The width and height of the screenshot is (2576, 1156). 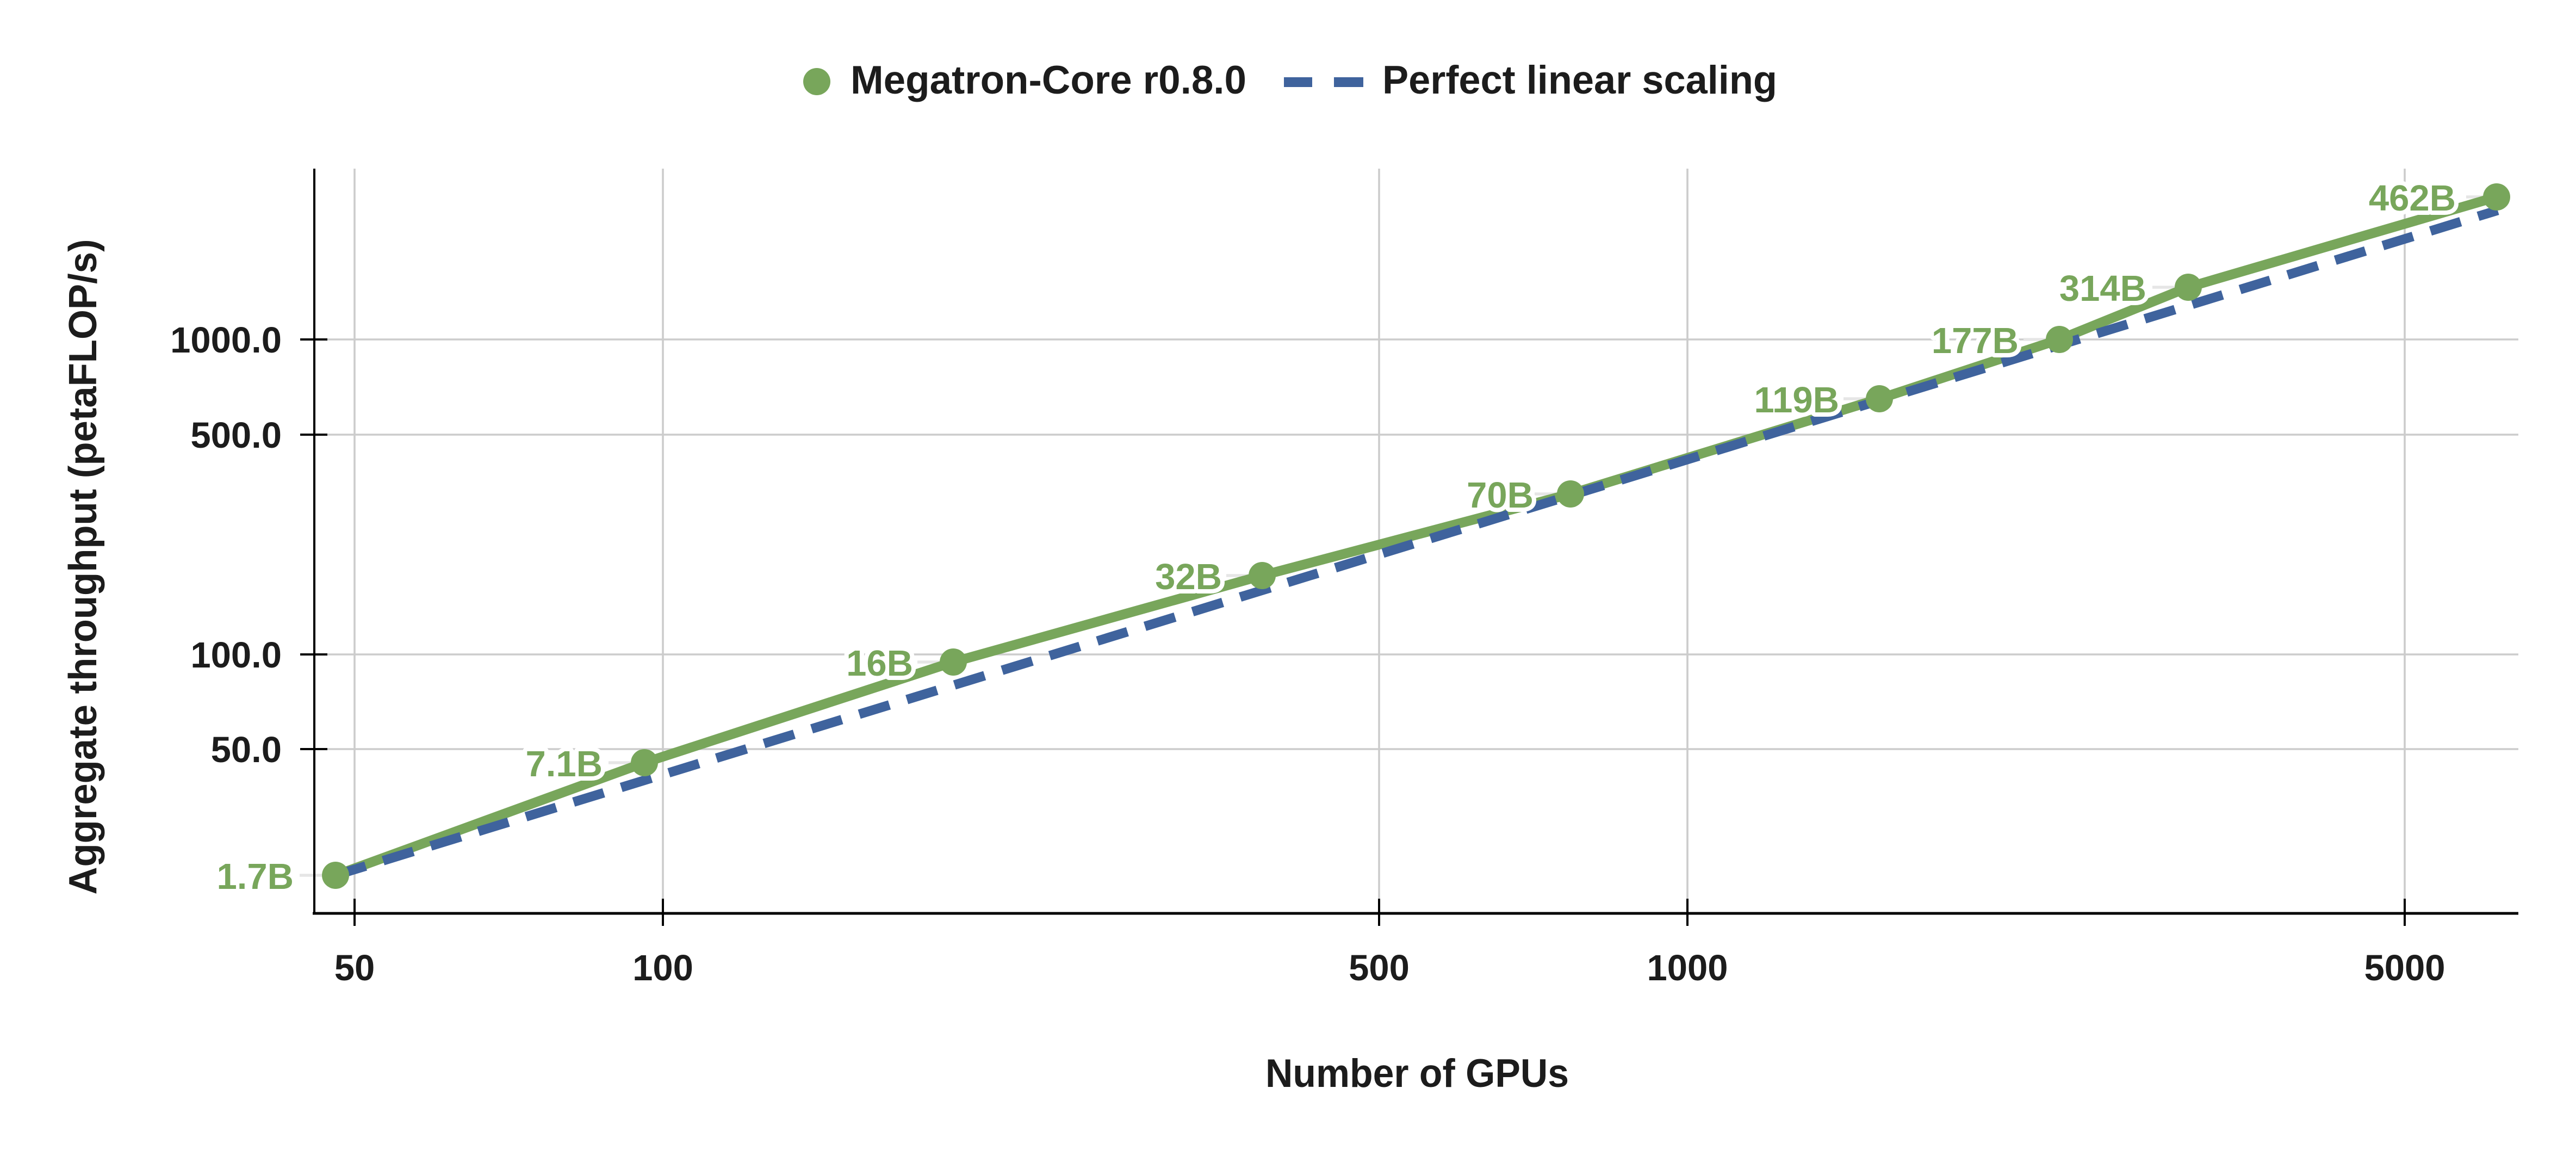 I want to click on svg-text: 5000, so click(x=2405, y=968).